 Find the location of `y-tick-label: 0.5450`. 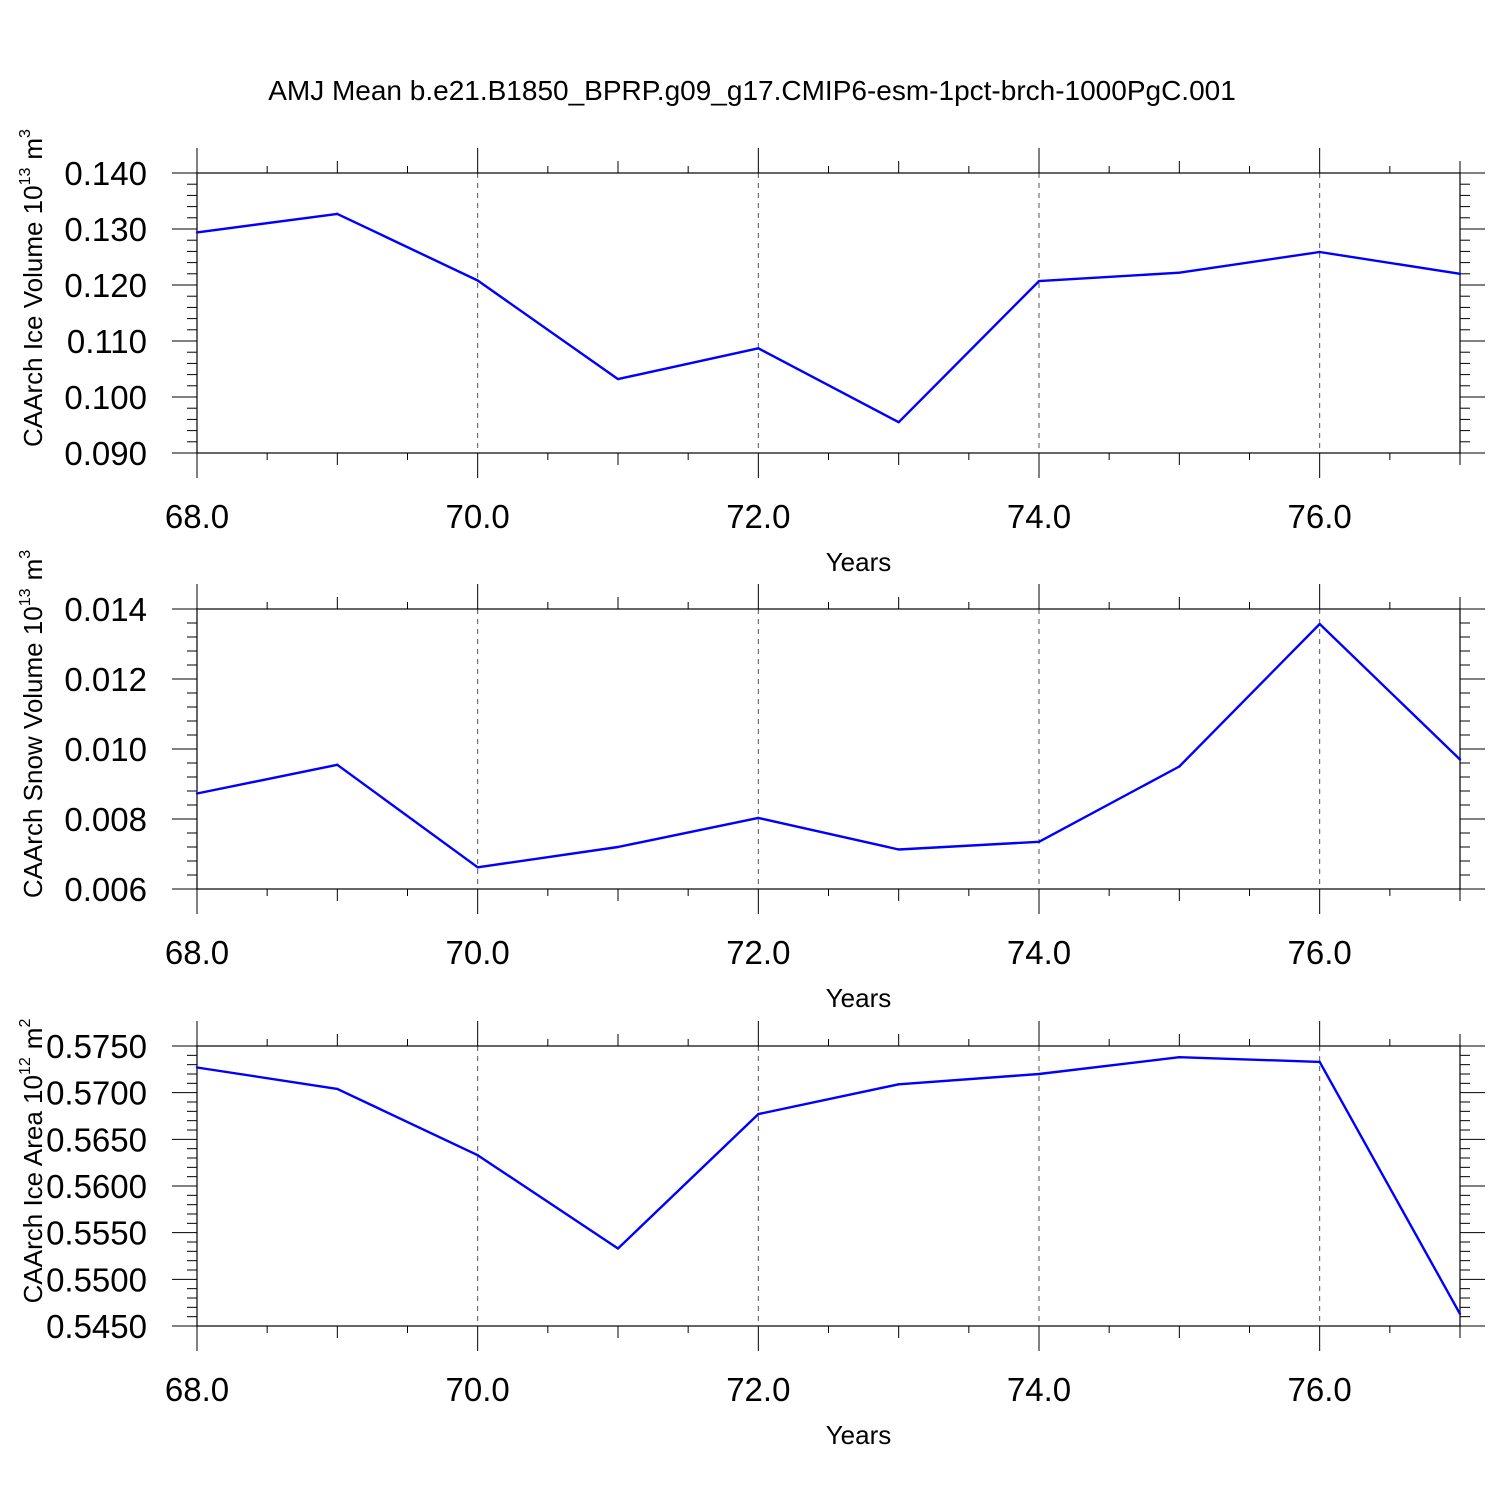

y-tick-label: 0.5450 is located at coordinates (96, 1326).